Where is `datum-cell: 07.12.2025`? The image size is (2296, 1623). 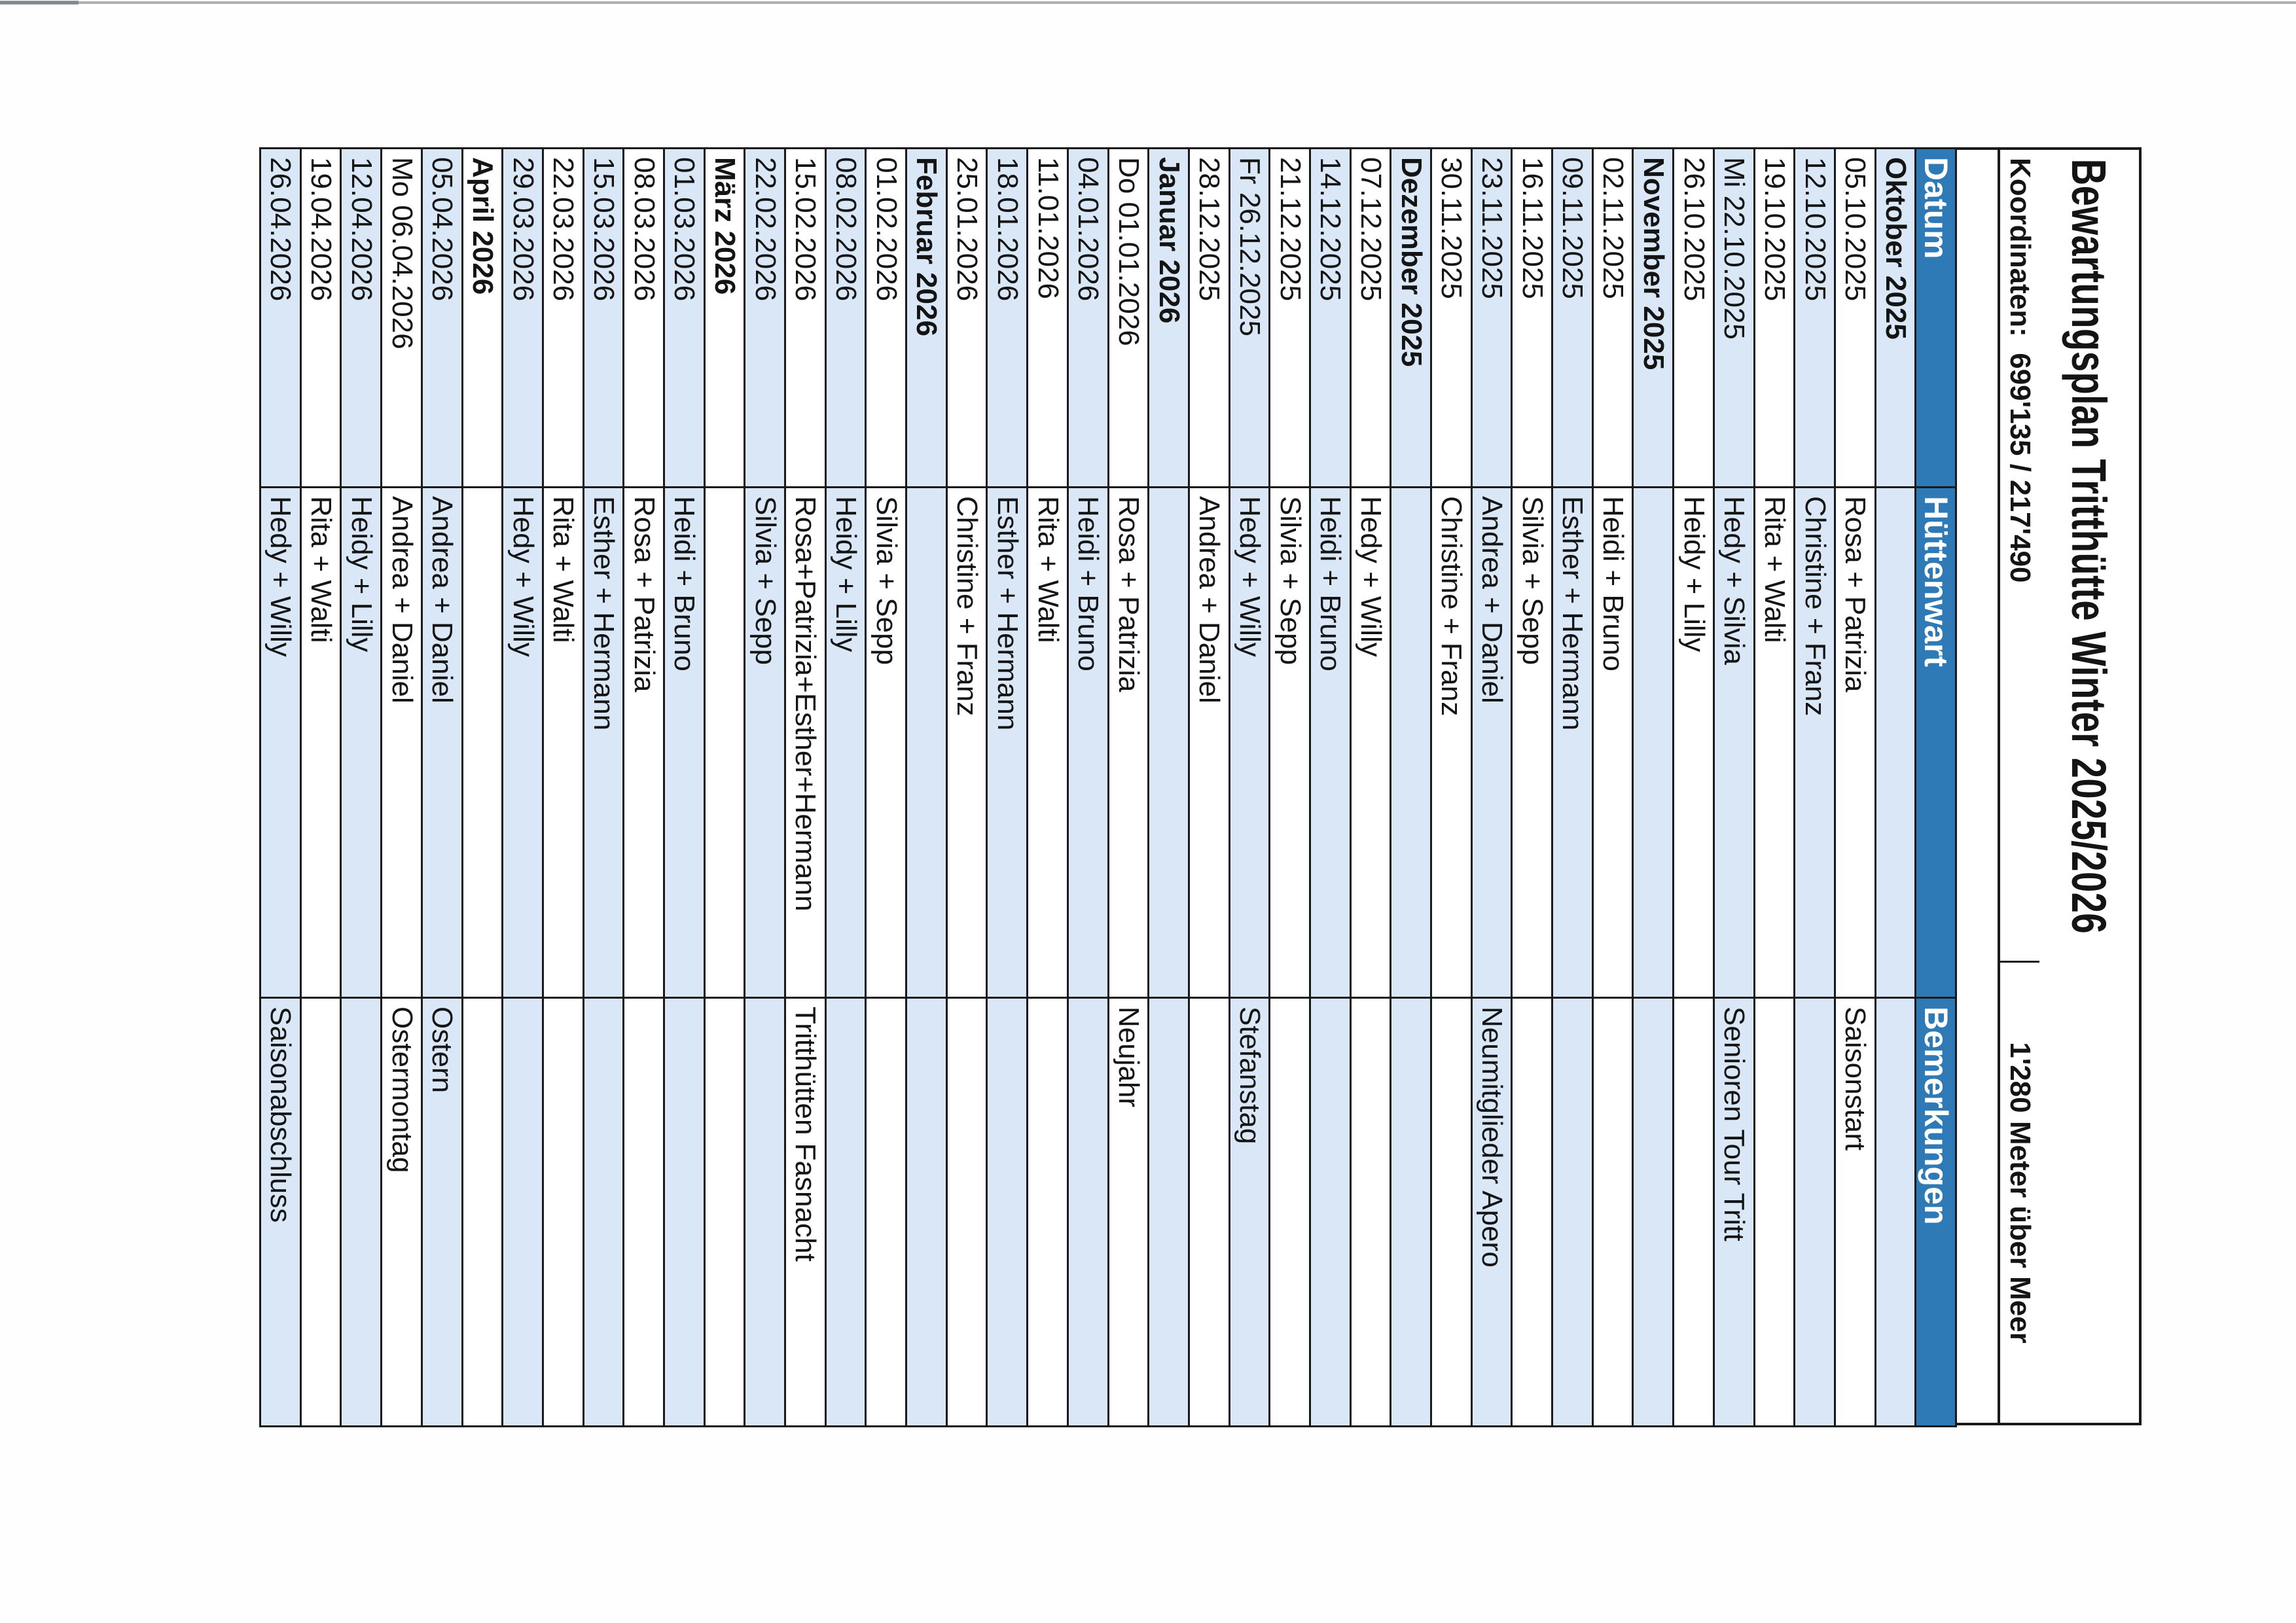 datum-cell: 07.12.2025 is located at coordinates (1370, 318).